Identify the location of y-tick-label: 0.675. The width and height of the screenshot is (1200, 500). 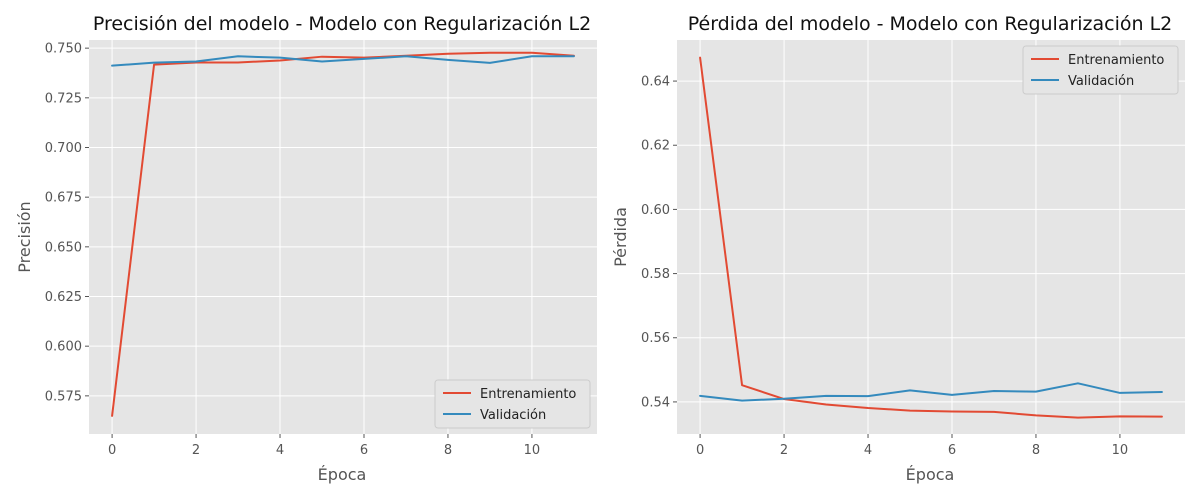
(63, 198).